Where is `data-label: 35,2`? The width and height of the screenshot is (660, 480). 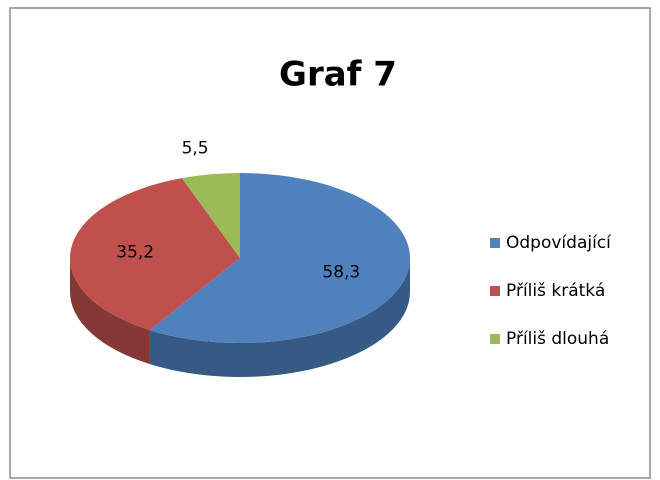
data-label: 35,2 is located at coordinates (135, 252).